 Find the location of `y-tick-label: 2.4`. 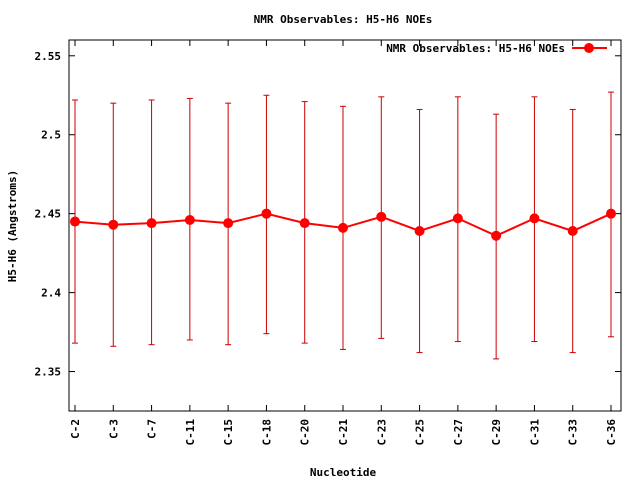

y-tick-label: 2.4 is located at coordinates (51, 293).